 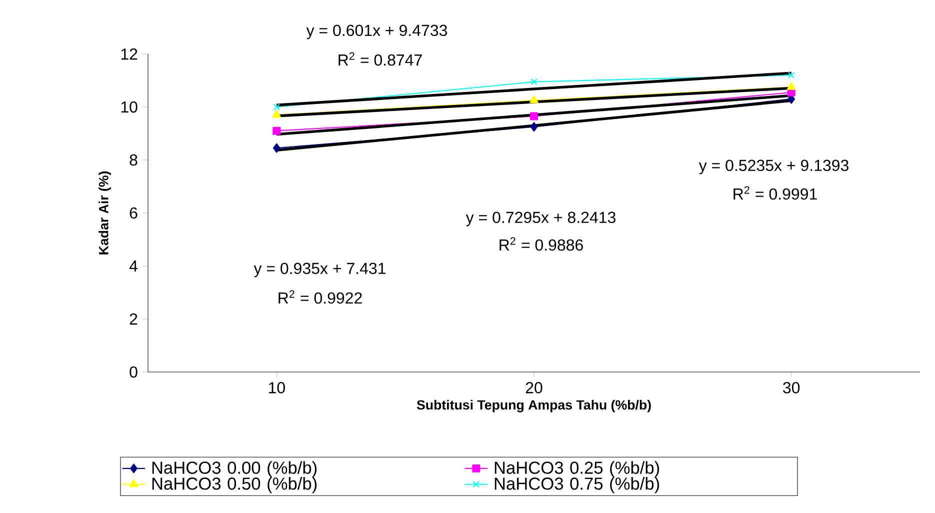 What do you see at coordinates (129, 107) in the screenshot?
I see `y-tick-label: 10` at bounding box center [129, 107].